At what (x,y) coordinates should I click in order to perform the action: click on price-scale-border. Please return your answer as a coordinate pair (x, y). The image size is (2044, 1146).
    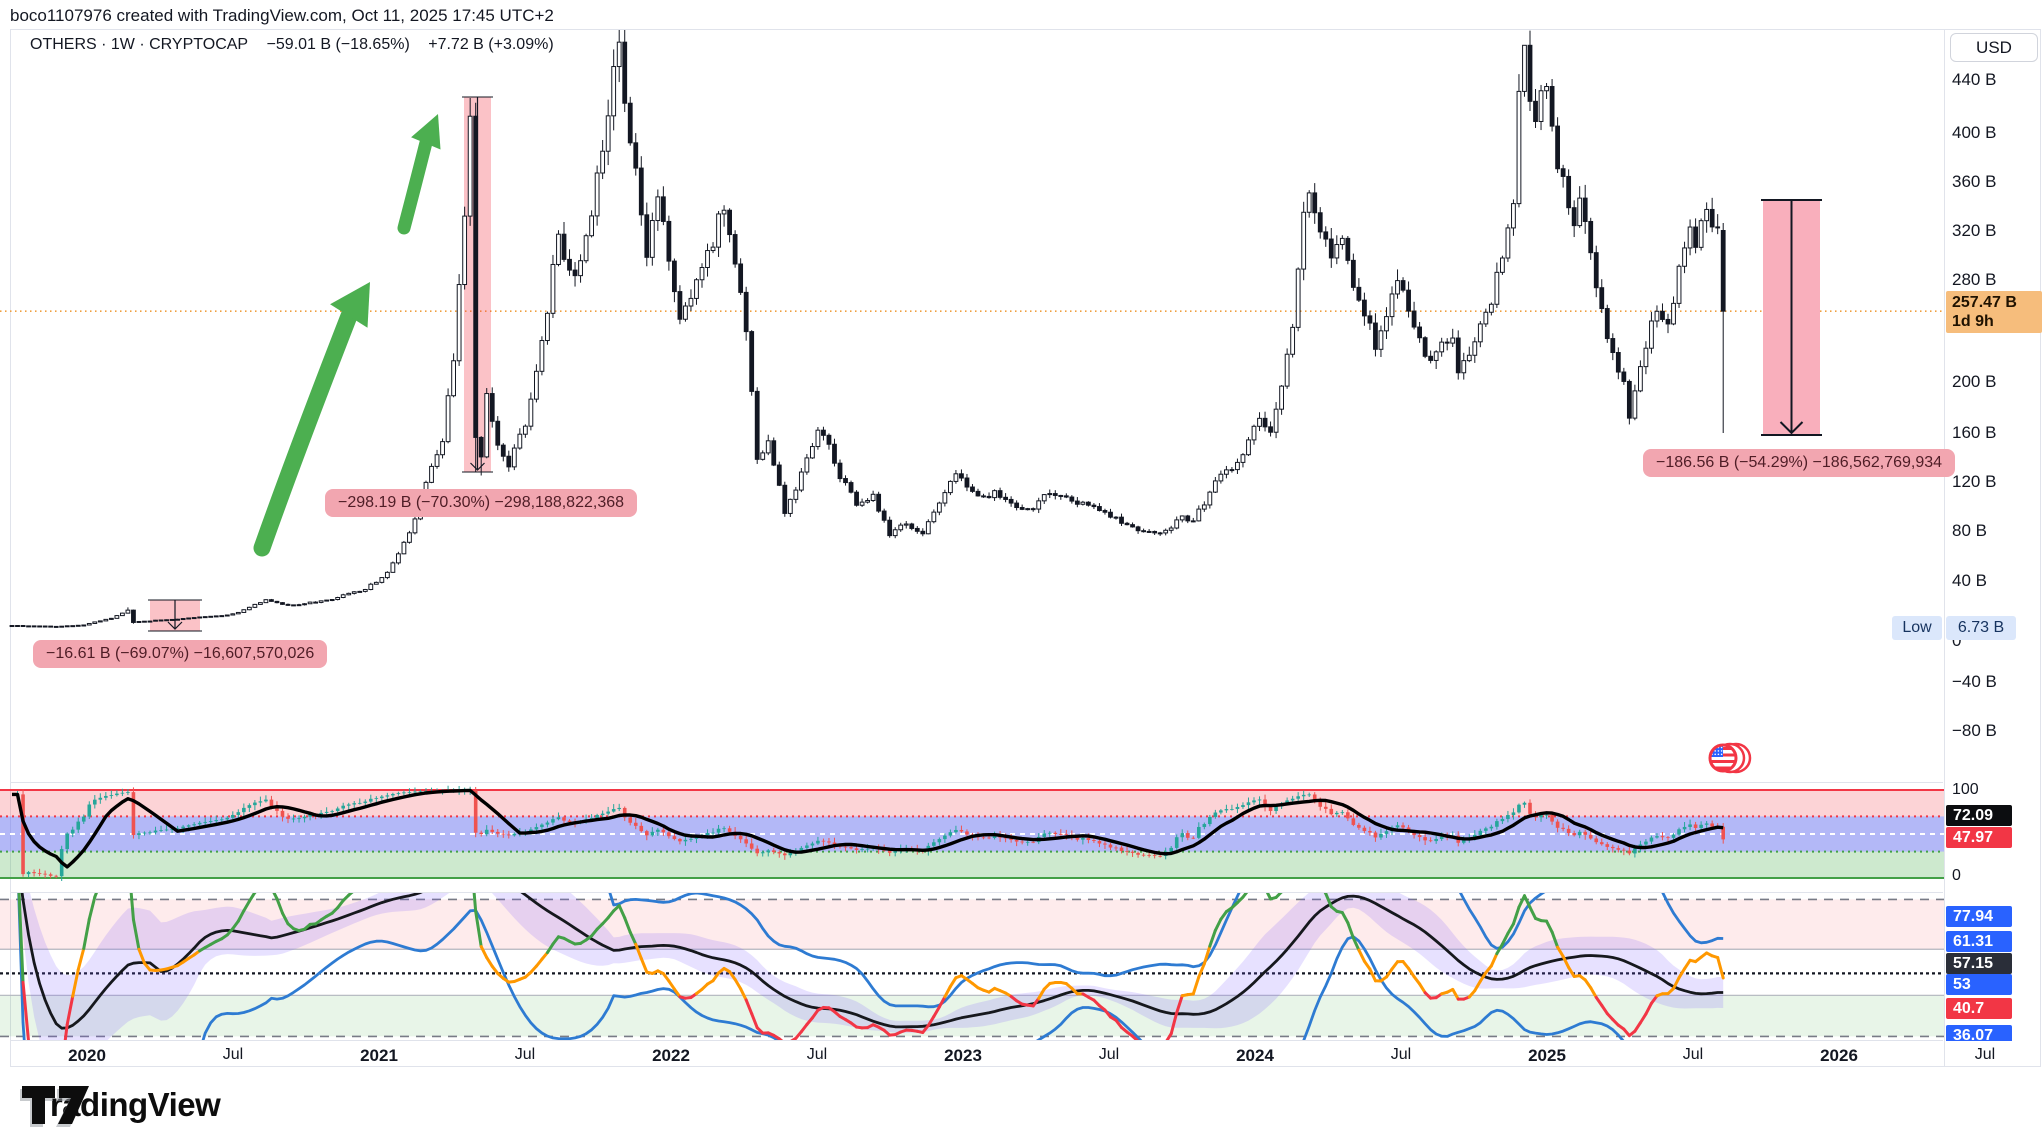
    Looking at the image, I should click on (1944, 548).